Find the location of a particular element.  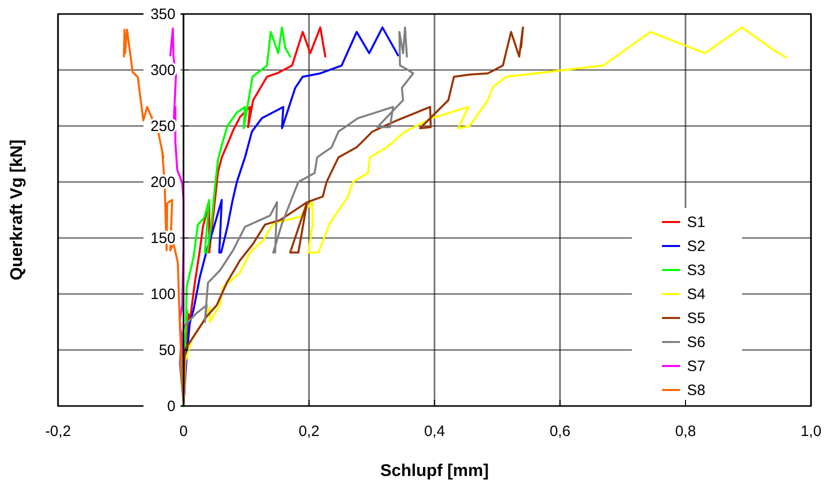

line-series is located at coordinates (237, 216).